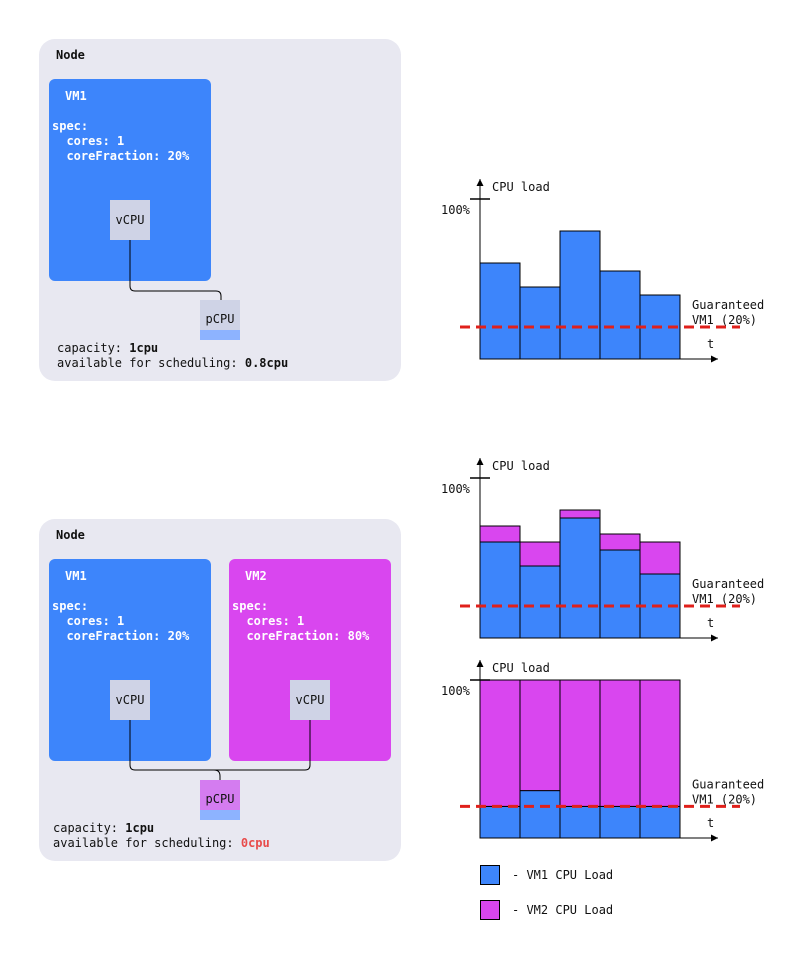  Describe the element at coordinates (310, 660) in the screenshot. I see `vm2-box: VM2 spec: cores: 1 coreFraction: 80%` at that location.